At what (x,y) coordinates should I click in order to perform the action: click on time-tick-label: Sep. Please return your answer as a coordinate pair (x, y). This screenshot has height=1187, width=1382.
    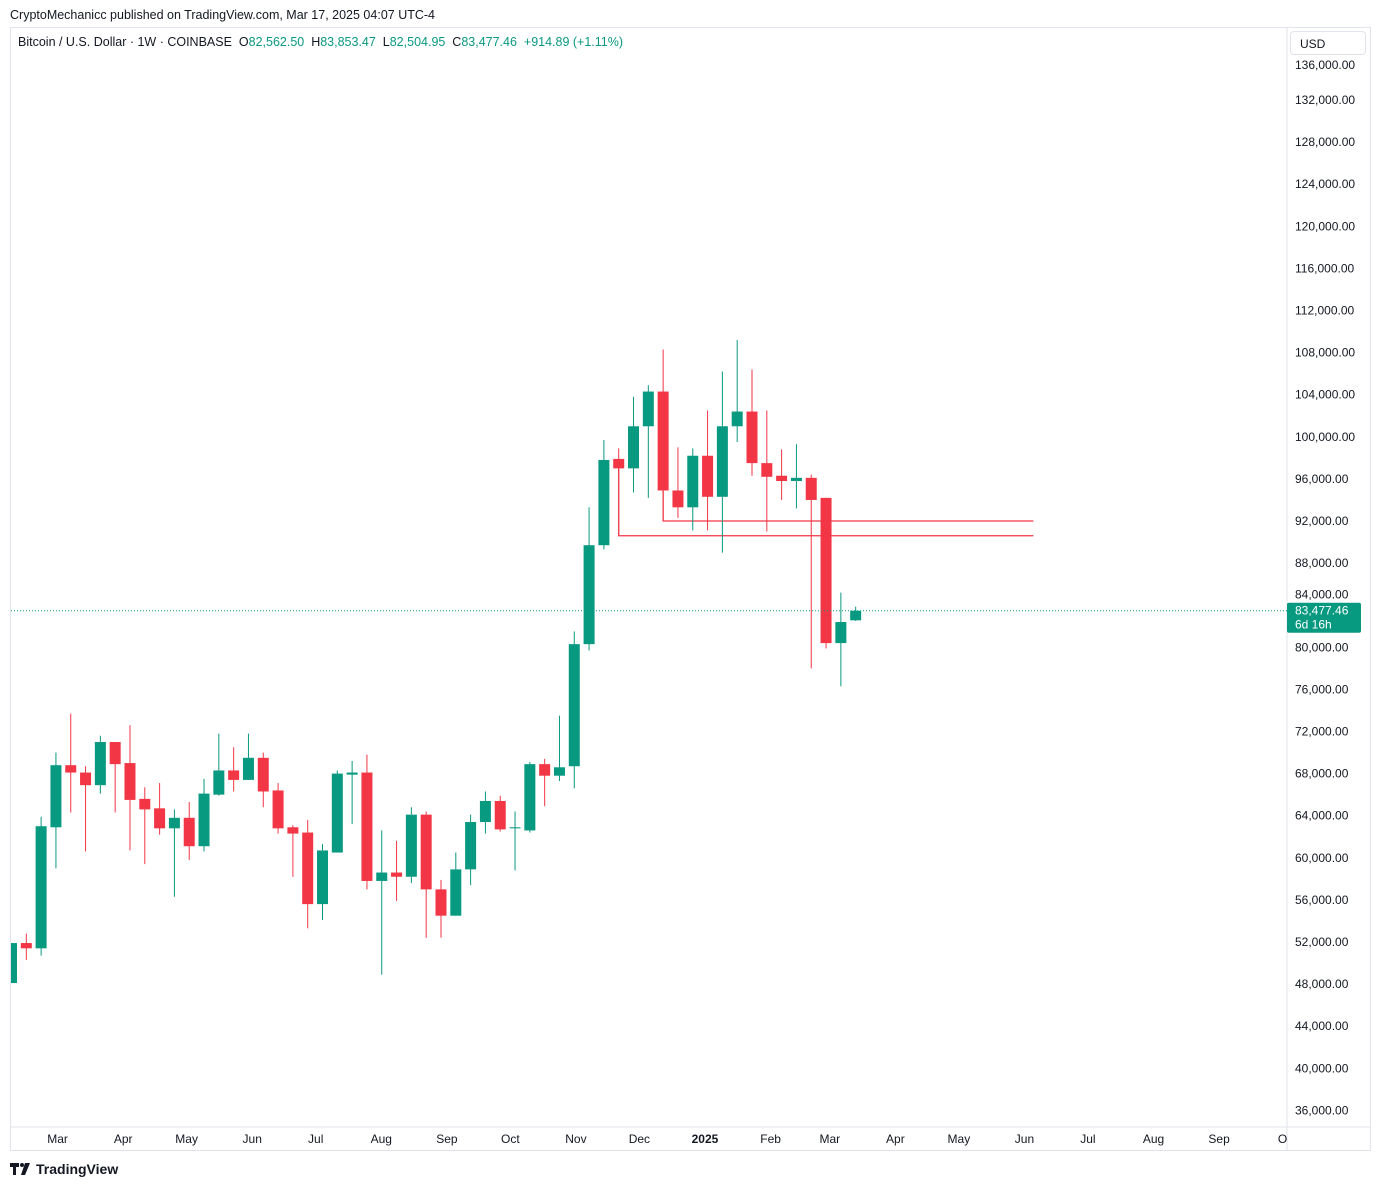
    Looking at the image, I should click on (447, 1139).